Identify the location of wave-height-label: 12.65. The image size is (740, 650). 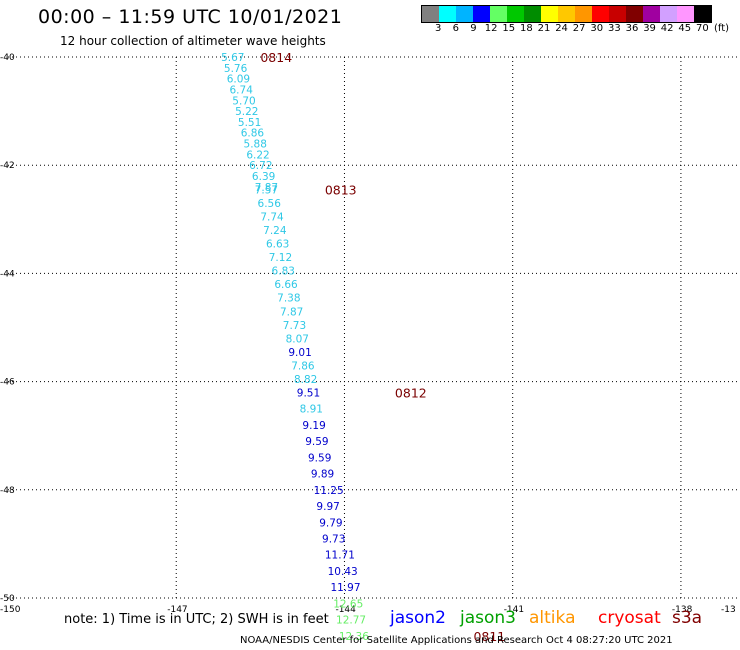
(348, 604).